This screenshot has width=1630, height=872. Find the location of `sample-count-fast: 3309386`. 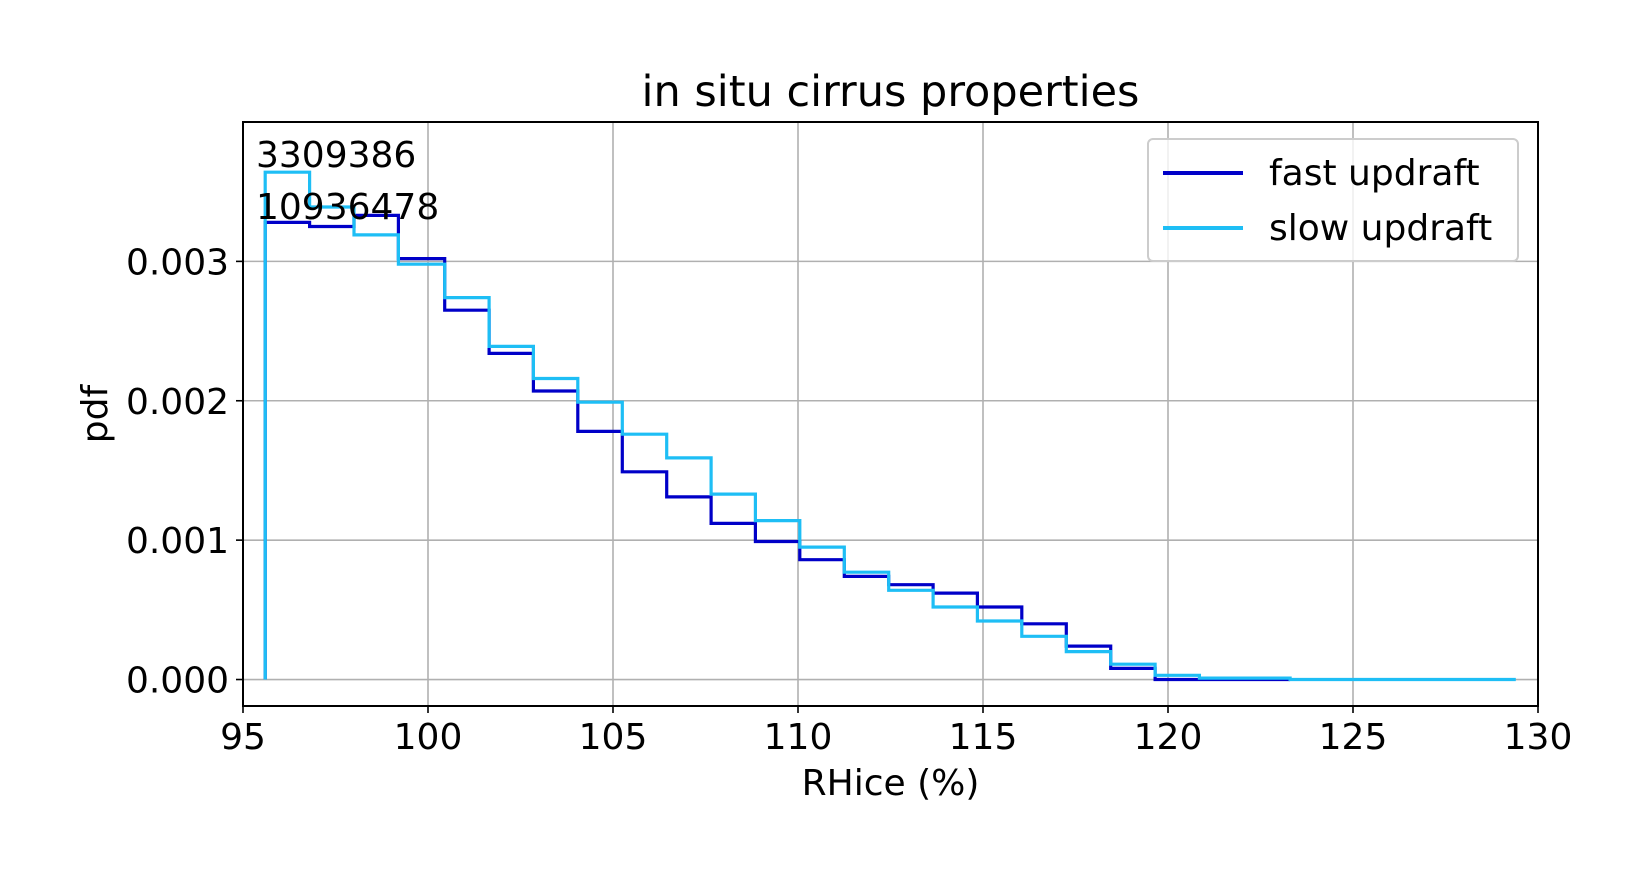

sample-count-fast: 3309386 is located at coordinates (336, 155).